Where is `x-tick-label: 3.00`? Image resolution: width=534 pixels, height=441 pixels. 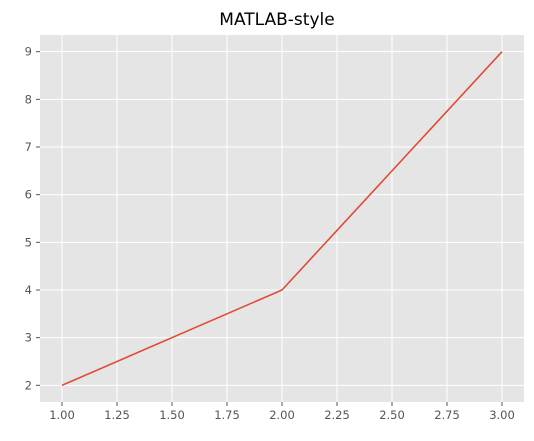 x-tick-label: 3.00 is located at coordinates (502, 415).